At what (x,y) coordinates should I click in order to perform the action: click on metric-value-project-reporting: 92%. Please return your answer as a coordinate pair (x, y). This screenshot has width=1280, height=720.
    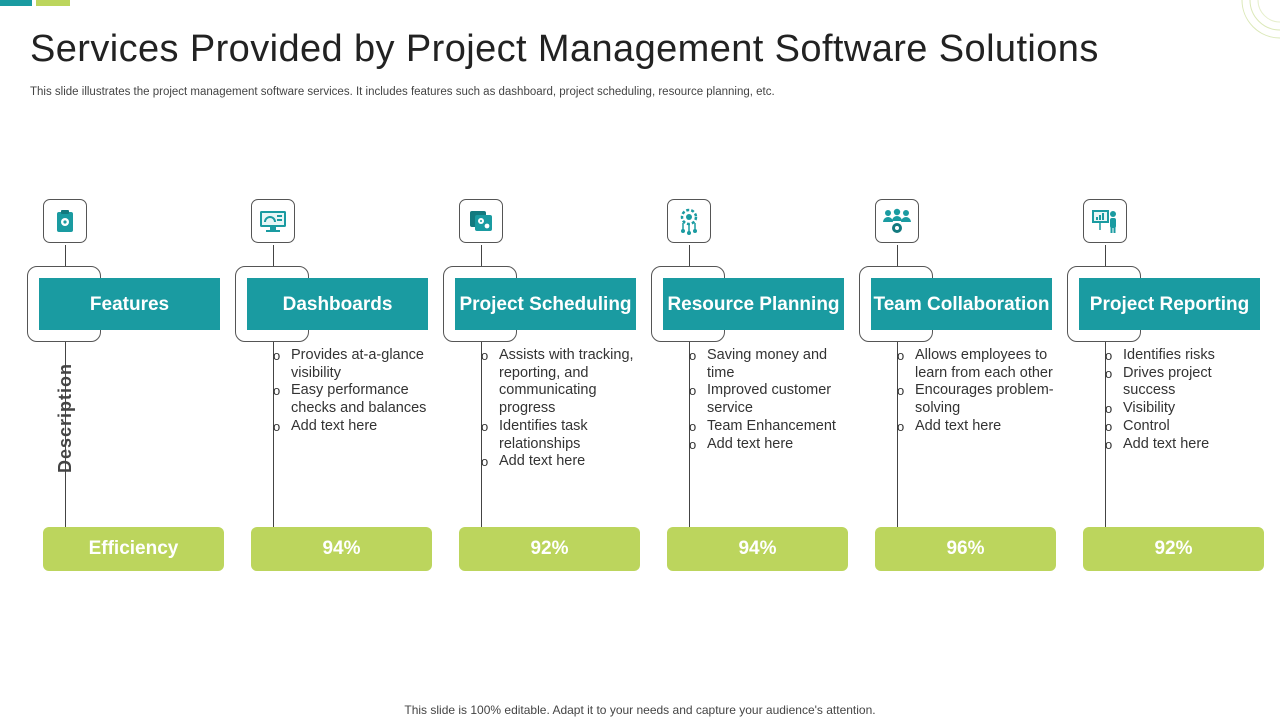
    Looking at the image, I should click on (1173, 549).